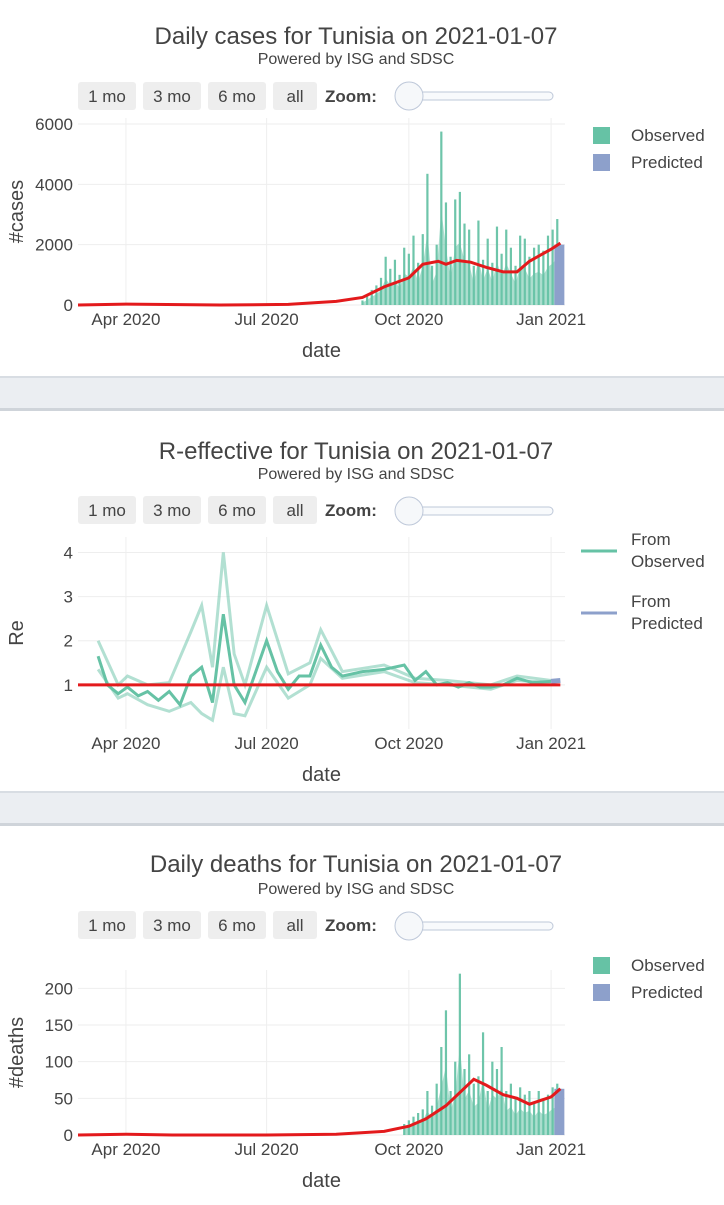  I want to click on chart-title: Daily cases for Tunisia on 2021-01-07, so click(356, 36).